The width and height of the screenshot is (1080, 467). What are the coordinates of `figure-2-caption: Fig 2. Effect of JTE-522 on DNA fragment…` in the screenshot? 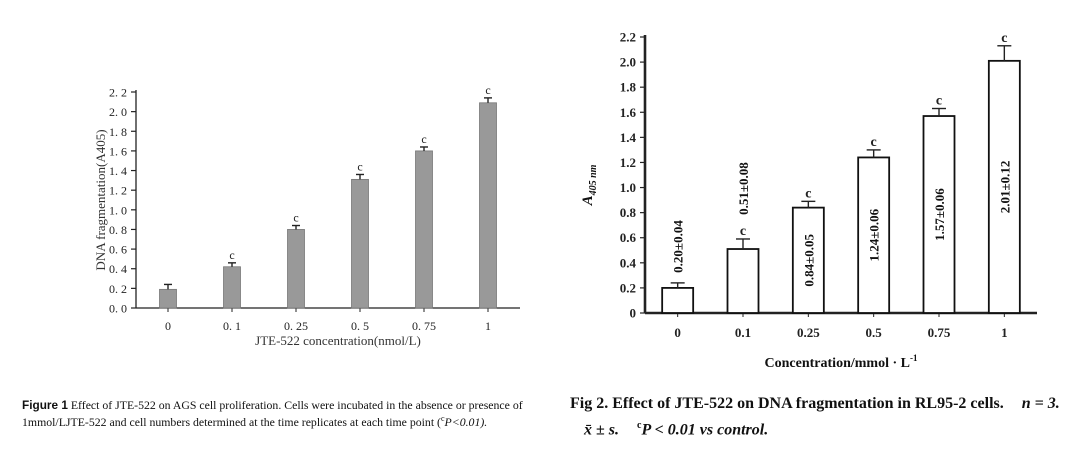 It's located at (820, 417).